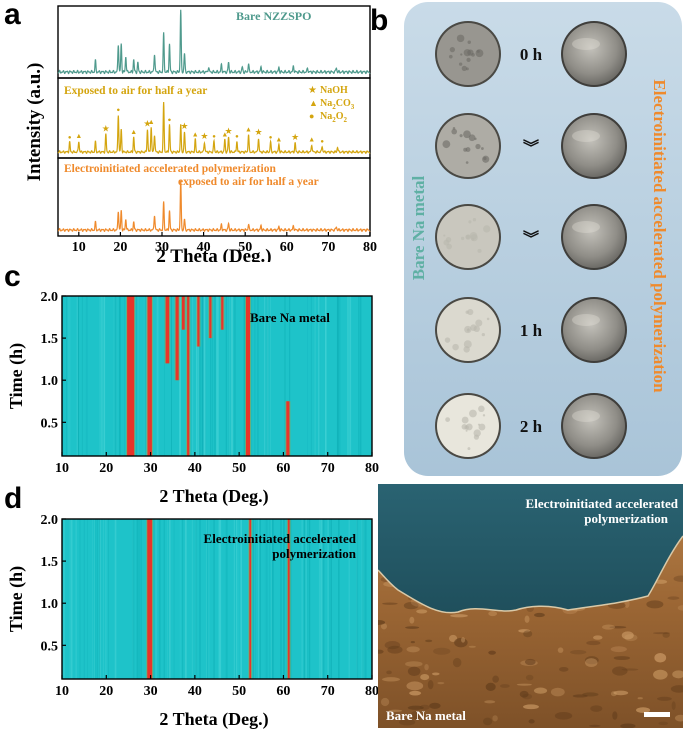 This screenshot has height=730, width=685. I want to click on heatmap-d-x-axis-label: 2 Theta (Deg.), so click(213, 719).